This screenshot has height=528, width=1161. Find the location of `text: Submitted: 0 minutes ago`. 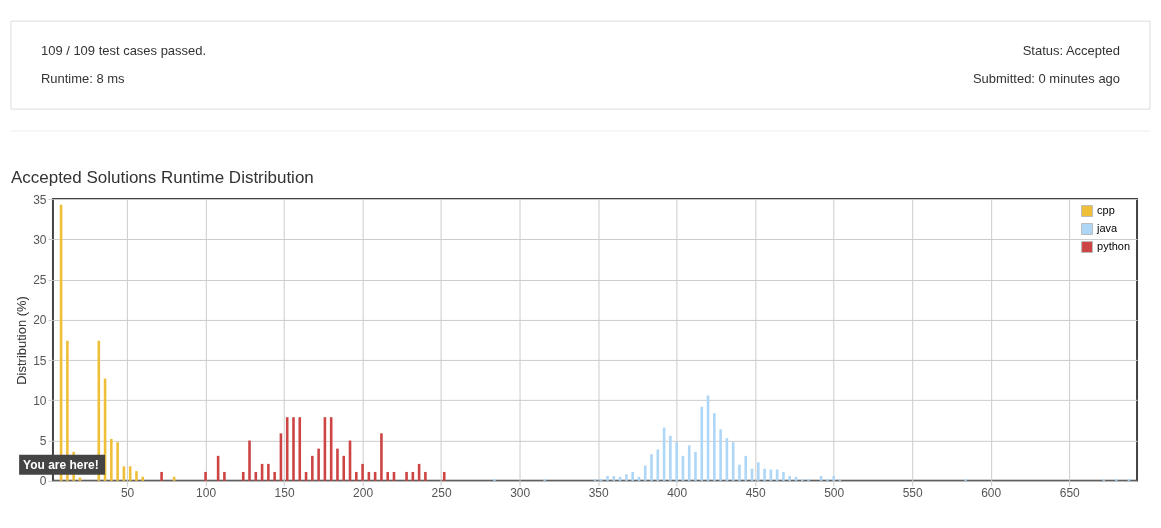

text: Submitted: 0 minutes ago is located at coordinates (1046, 79).